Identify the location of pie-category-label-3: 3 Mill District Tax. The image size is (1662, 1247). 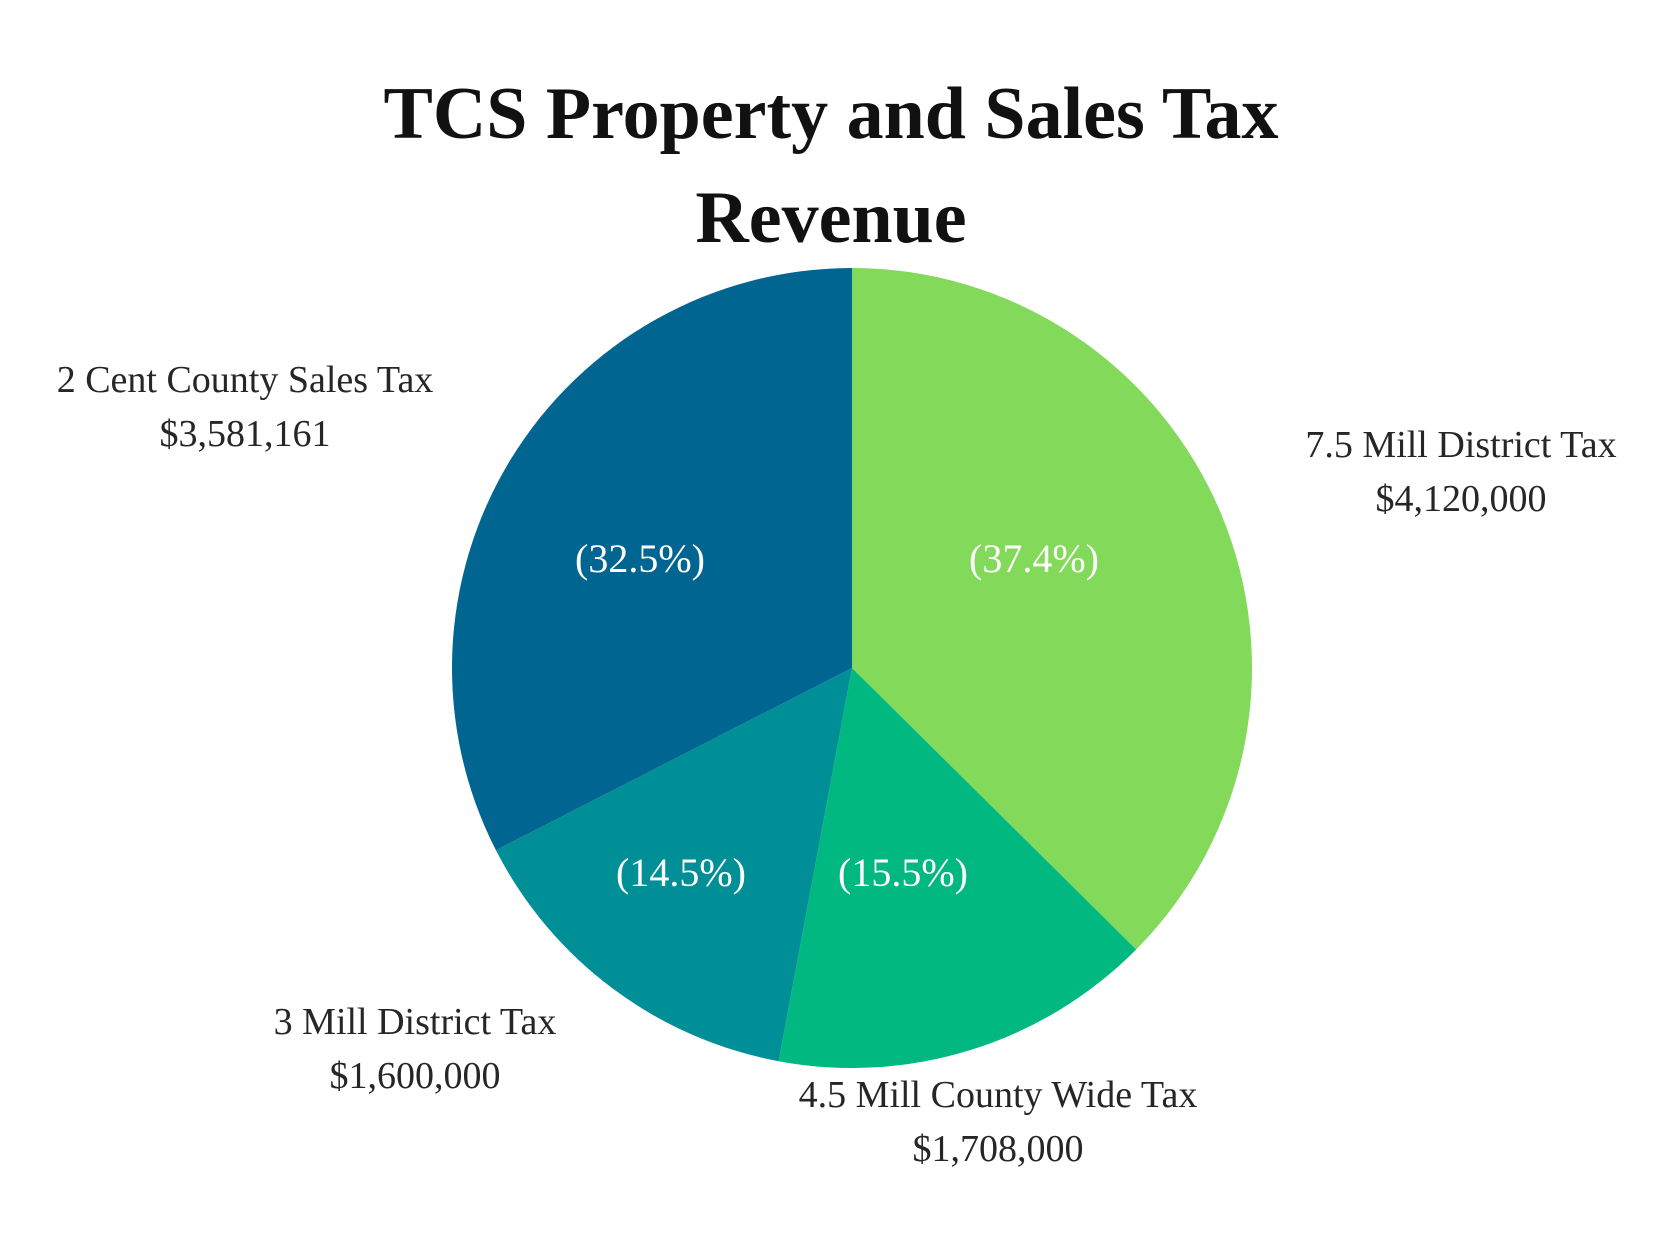
(415, 1022).